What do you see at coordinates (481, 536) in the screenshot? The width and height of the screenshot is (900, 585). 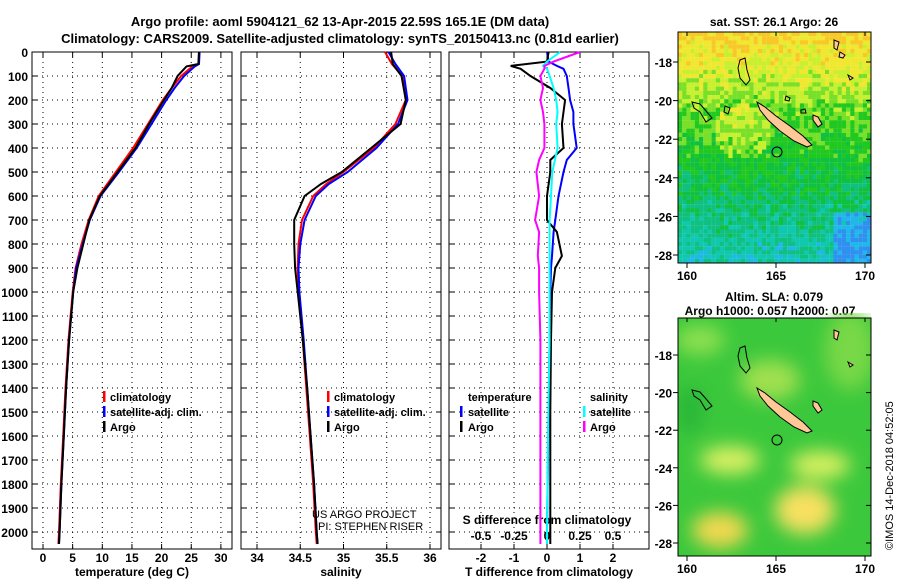 I see `s-tick-label: -0.5` at bounding box center [481, 536].